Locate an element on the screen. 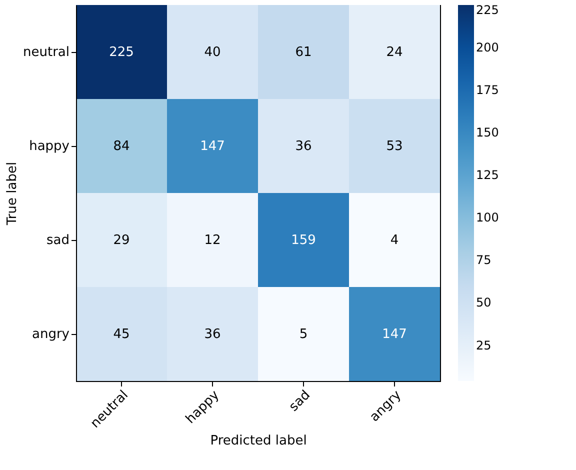  data-label: 84 is located at coordinates (121, 146).